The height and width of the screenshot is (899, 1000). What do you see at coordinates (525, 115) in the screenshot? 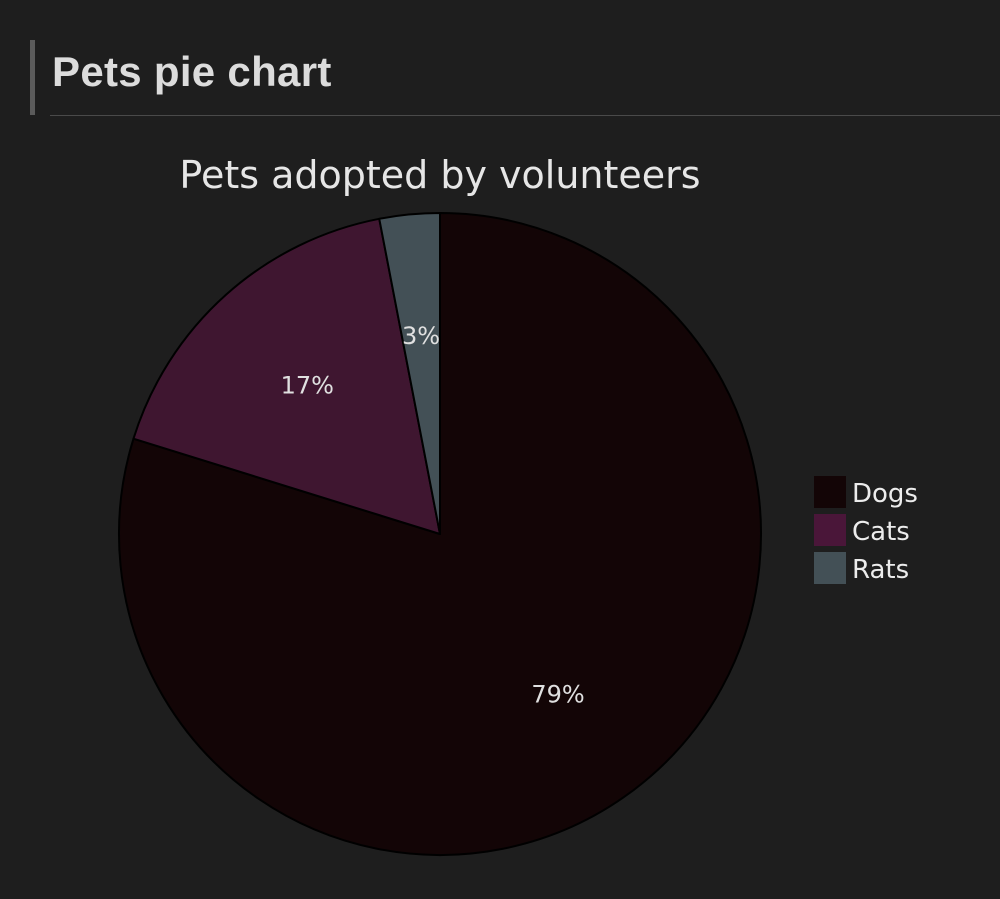
I see `heading-divider` at bounding box center [525, 115].